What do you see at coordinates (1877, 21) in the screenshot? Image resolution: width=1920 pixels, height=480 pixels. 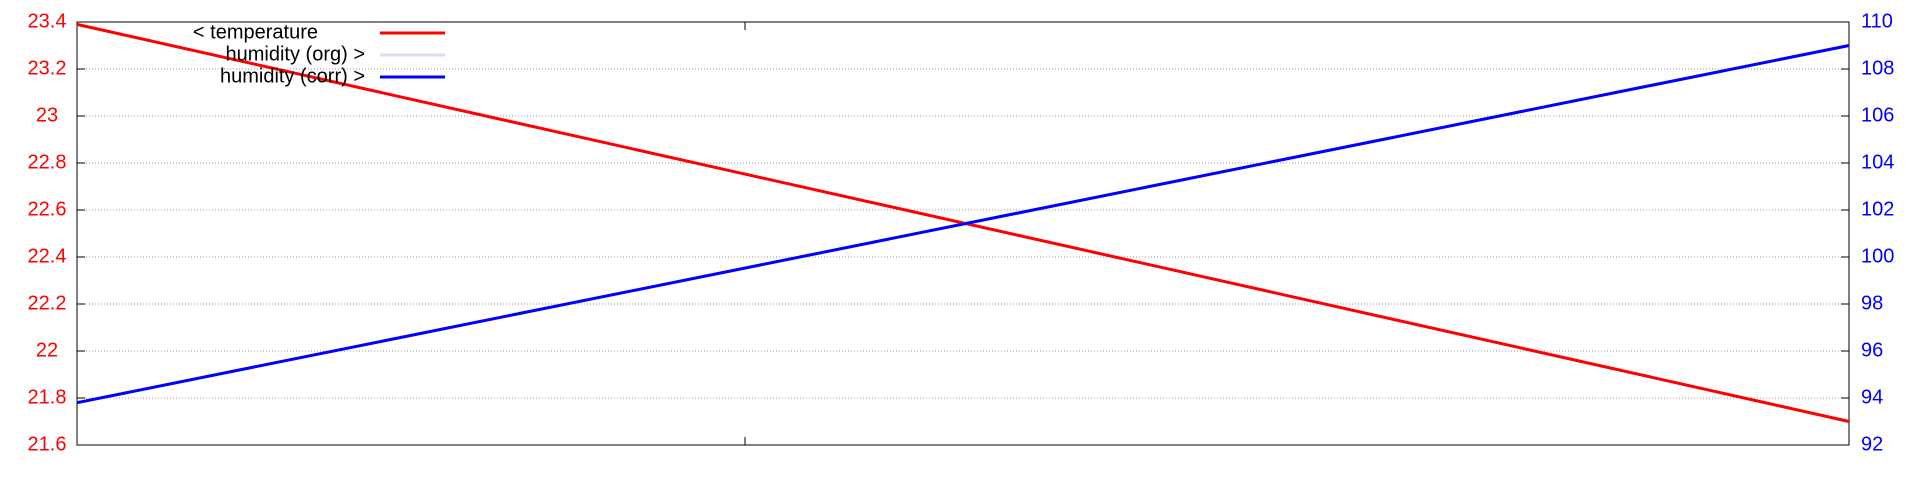 I see `y2-tick-label: 110` at bounding box center [1877, 21].